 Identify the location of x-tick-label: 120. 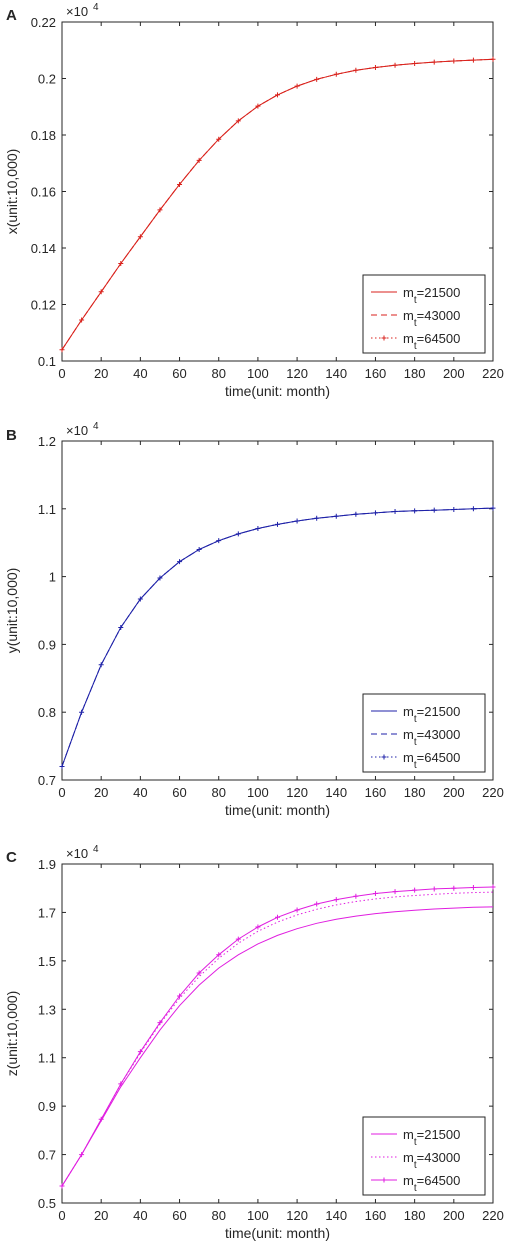
(297, 373).